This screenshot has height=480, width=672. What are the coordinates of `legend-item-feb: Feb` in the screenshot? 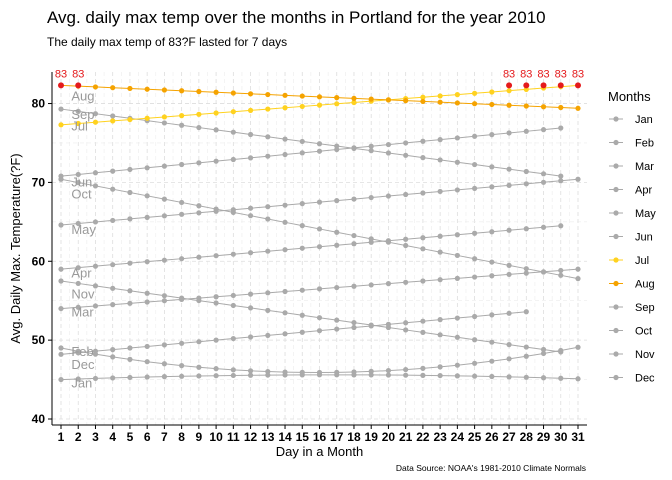 It's located at (631, 144).